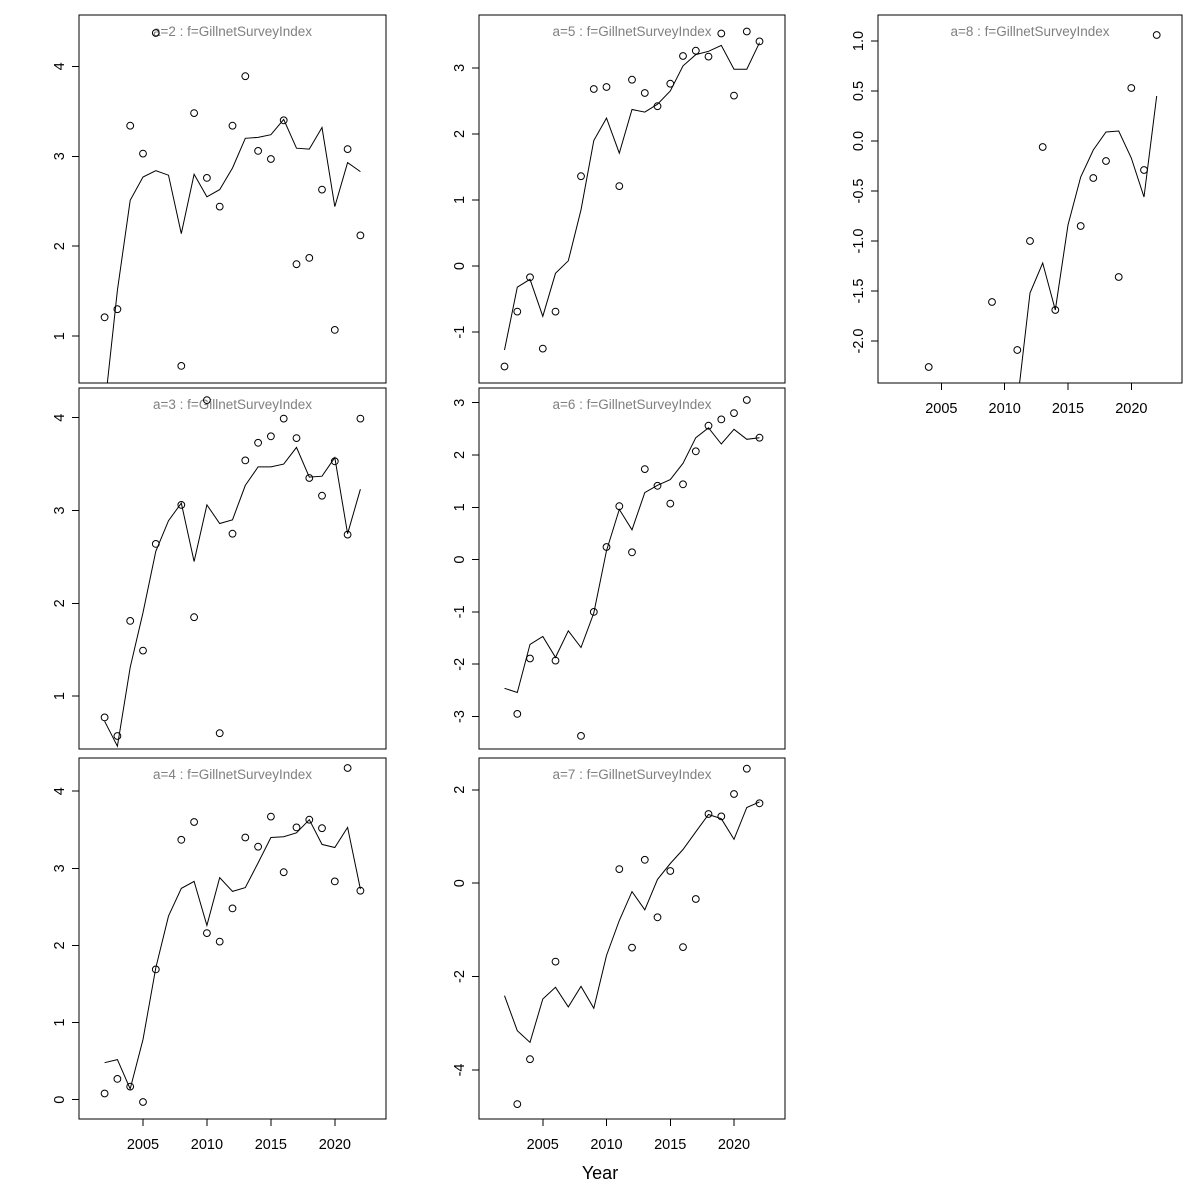 The height and width of the screenshot is (1200, 1200). I want to click on panel-a2: a=2 : f=GillnetSurveyIndex 1 2 3 4, so click(219, 199).